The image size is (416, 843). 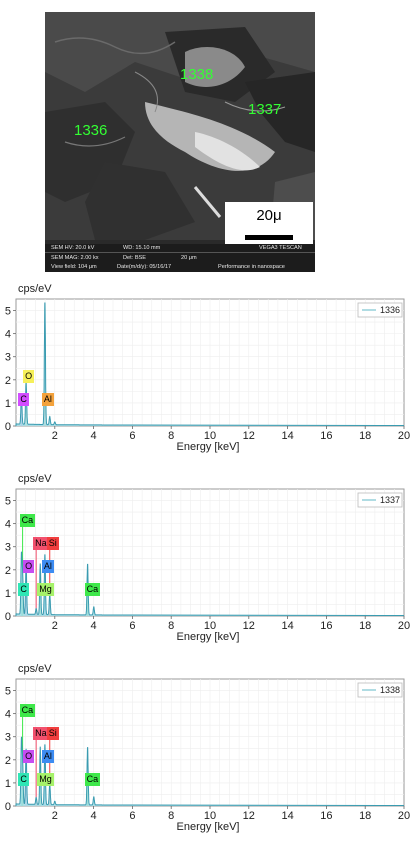 I want to click on scale-bar, so click(x=269, y=237).